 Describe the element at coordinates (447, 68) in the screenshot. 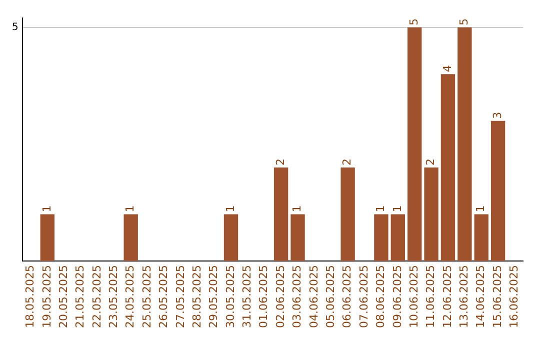

I see `data-label: 4` at that location.